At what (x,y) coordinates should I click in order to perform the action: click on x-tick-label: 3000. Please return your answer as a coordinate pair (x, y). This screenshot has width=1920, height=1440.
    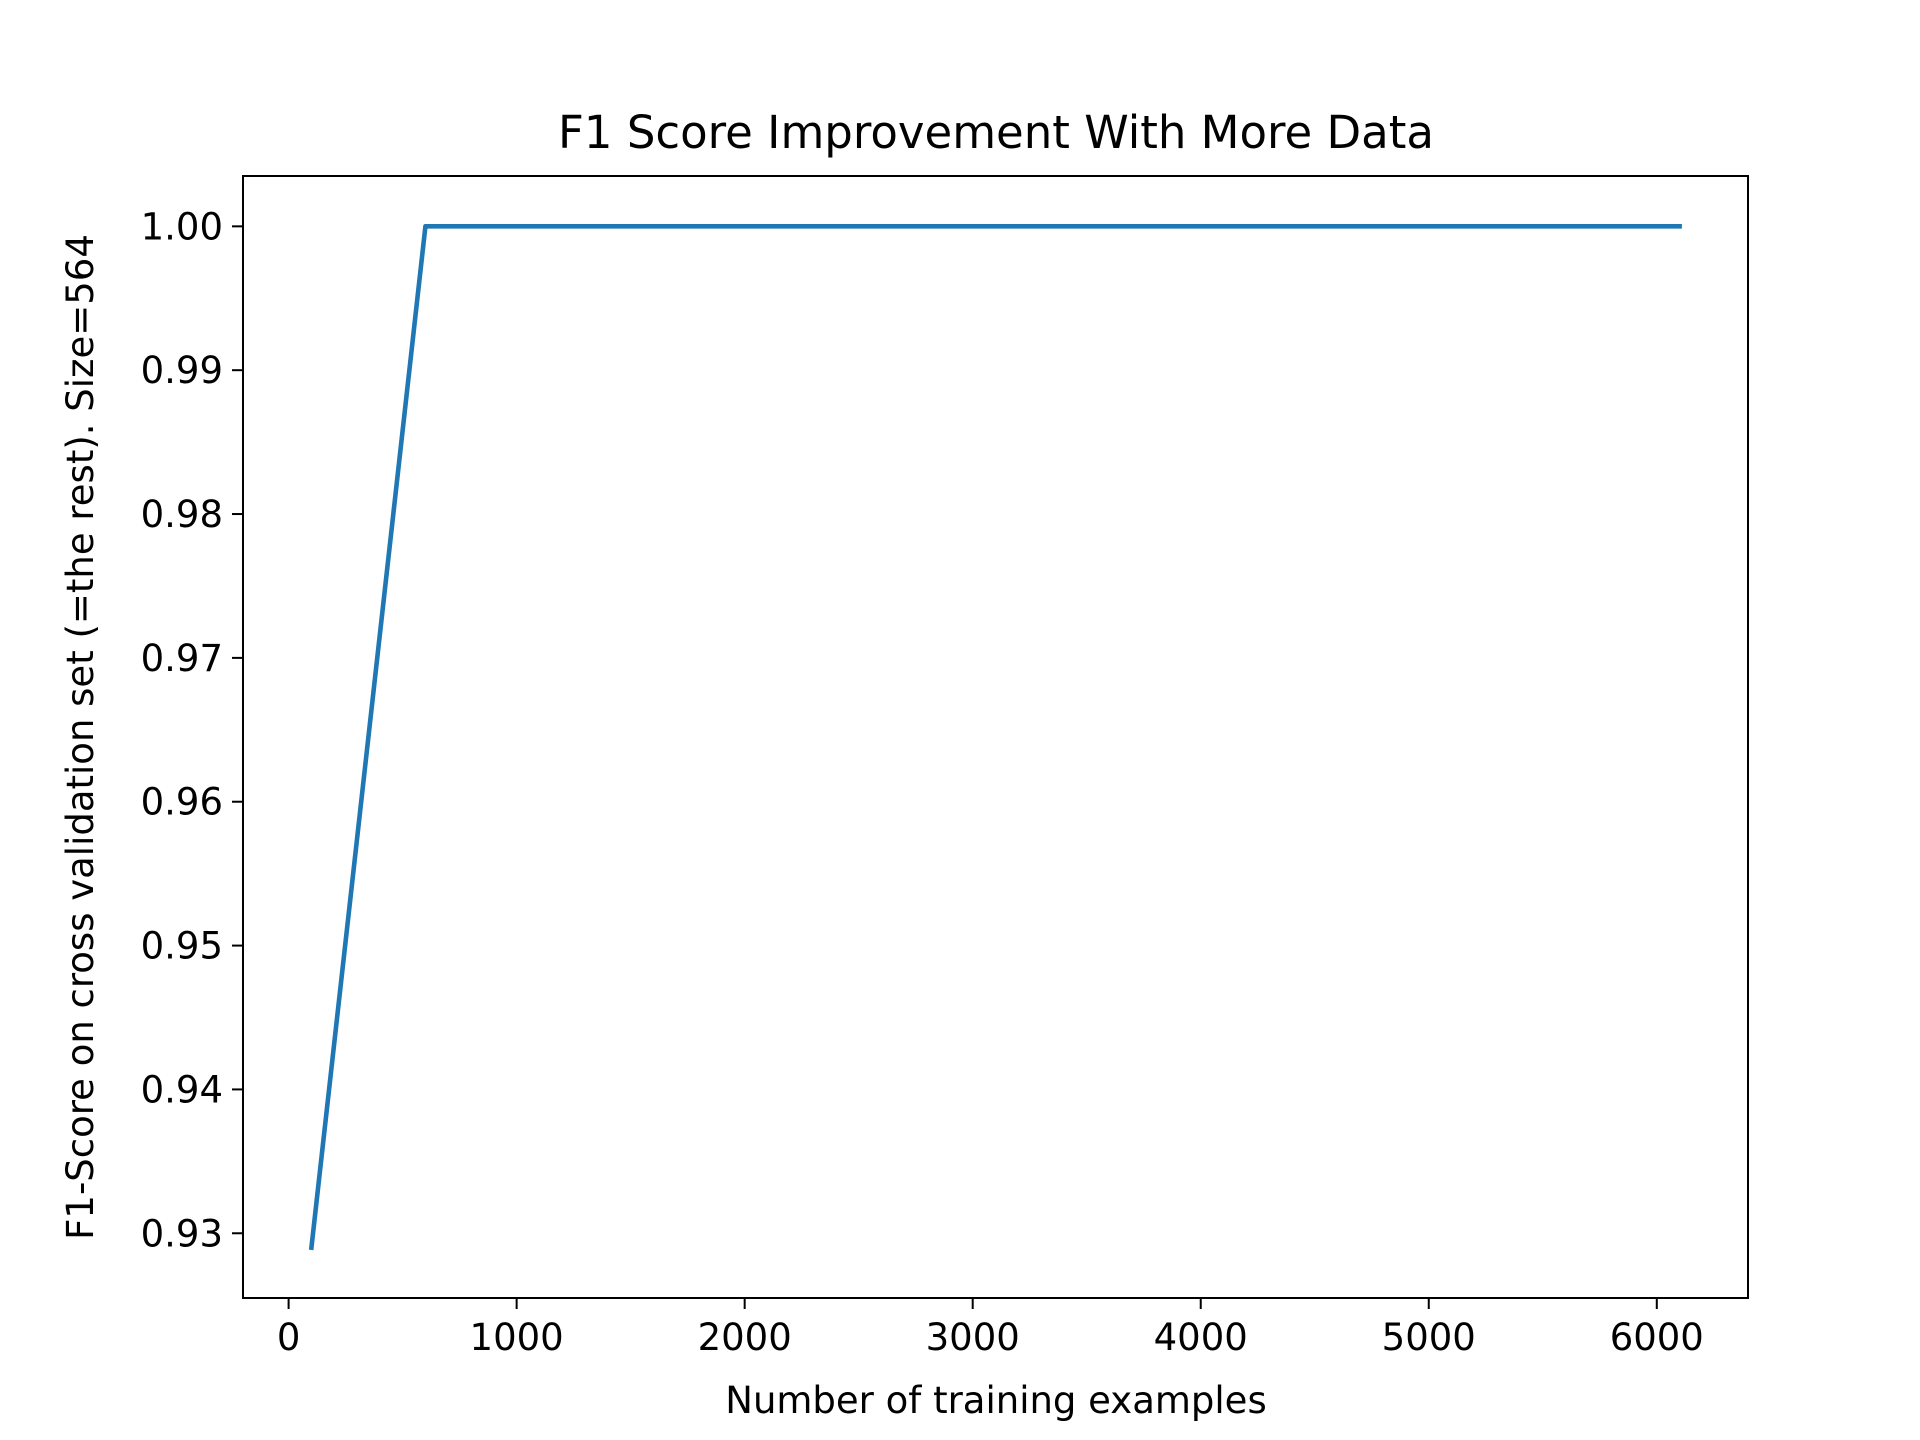
    Looking at the image, I should click on (973, 1337).